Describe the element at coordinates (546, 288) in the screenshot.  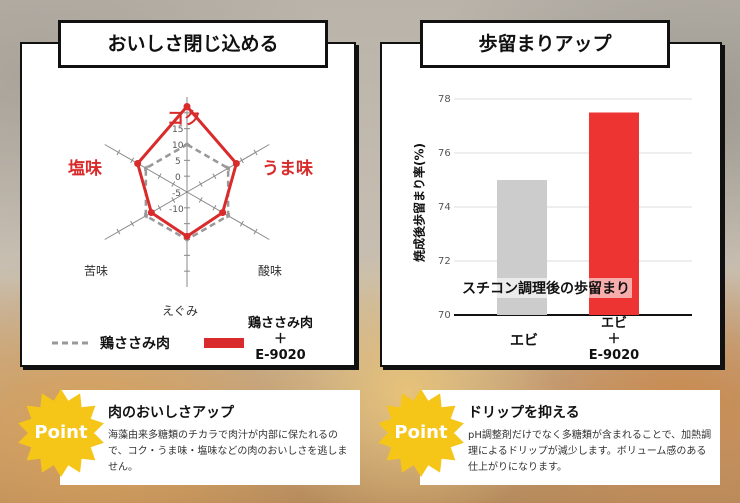
I see `overlay-caption: スチコン調理後の歩留まり` at that location.